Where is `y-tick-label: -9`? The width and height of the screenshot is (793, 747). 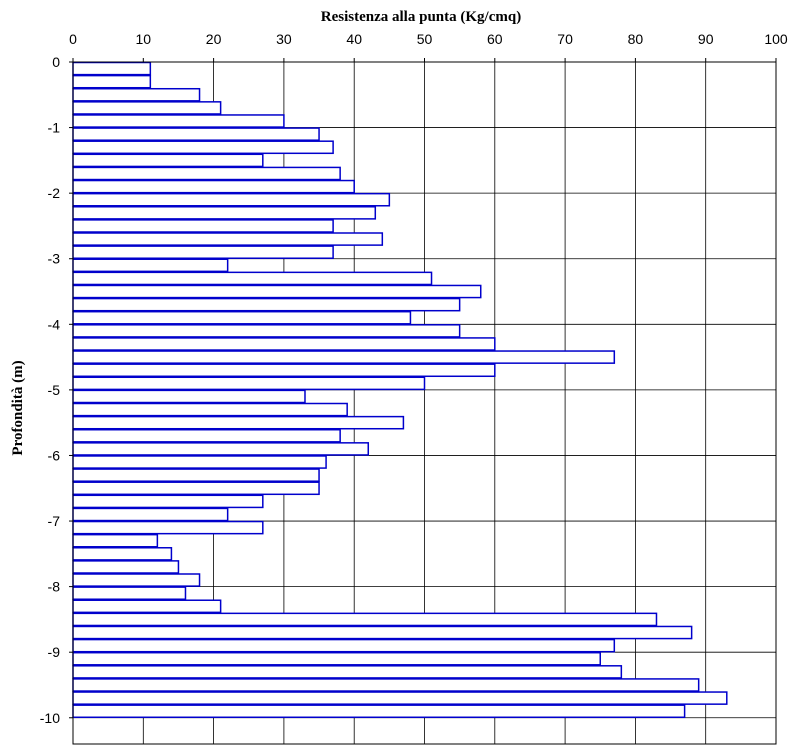
y-tick-label: -9 is located at coordinates (54, 652).